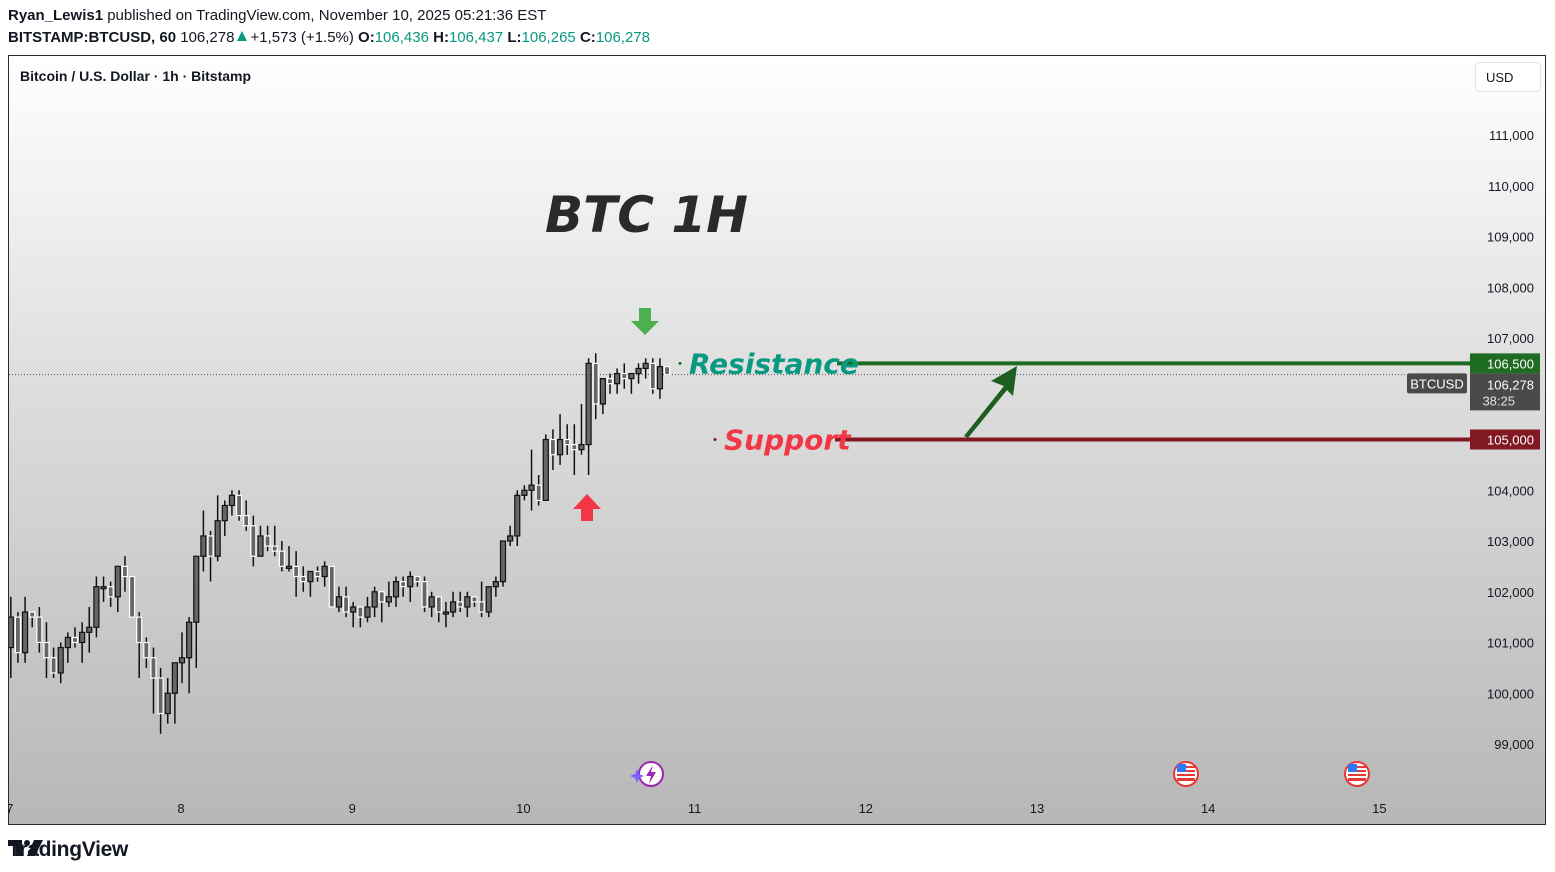 The width and height of the screenshot is (1555, 872). Describe the element at coordinates (651, 774) in the screenshot. I see `lightning-icon` at that location.